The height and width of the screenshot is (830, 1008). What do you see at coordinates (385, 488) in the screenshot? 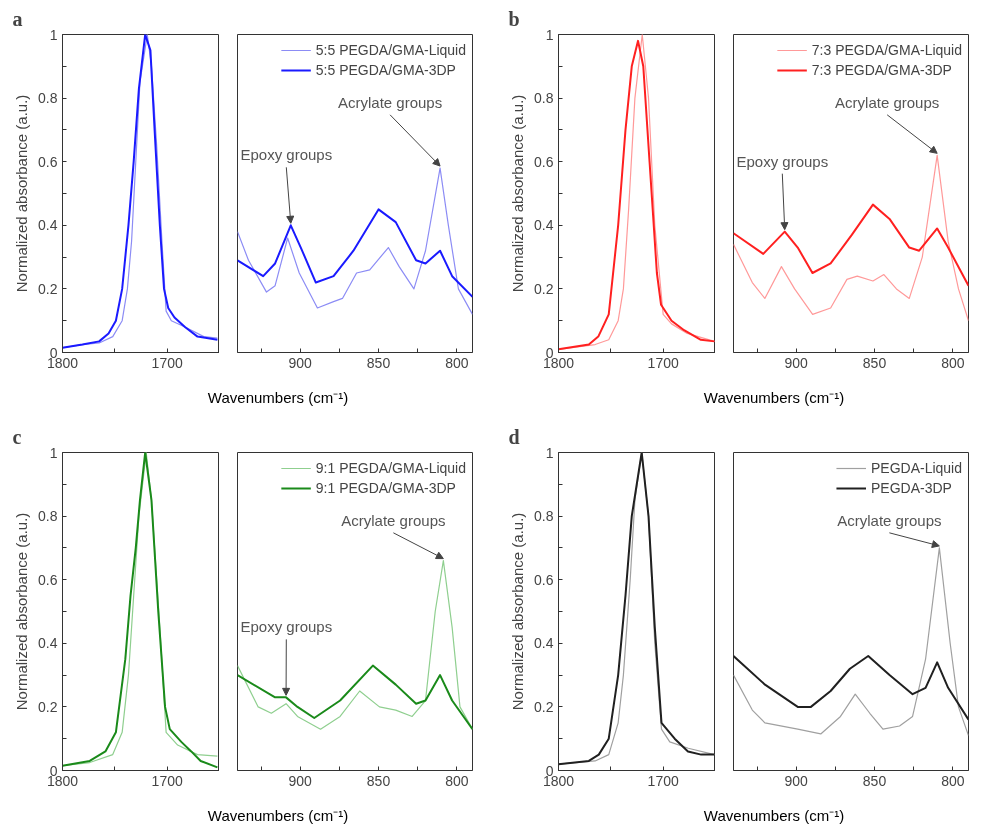
I see `legend-label: 9:1 PEGDA/GMA-3DP` at bounding box center [385, 488].